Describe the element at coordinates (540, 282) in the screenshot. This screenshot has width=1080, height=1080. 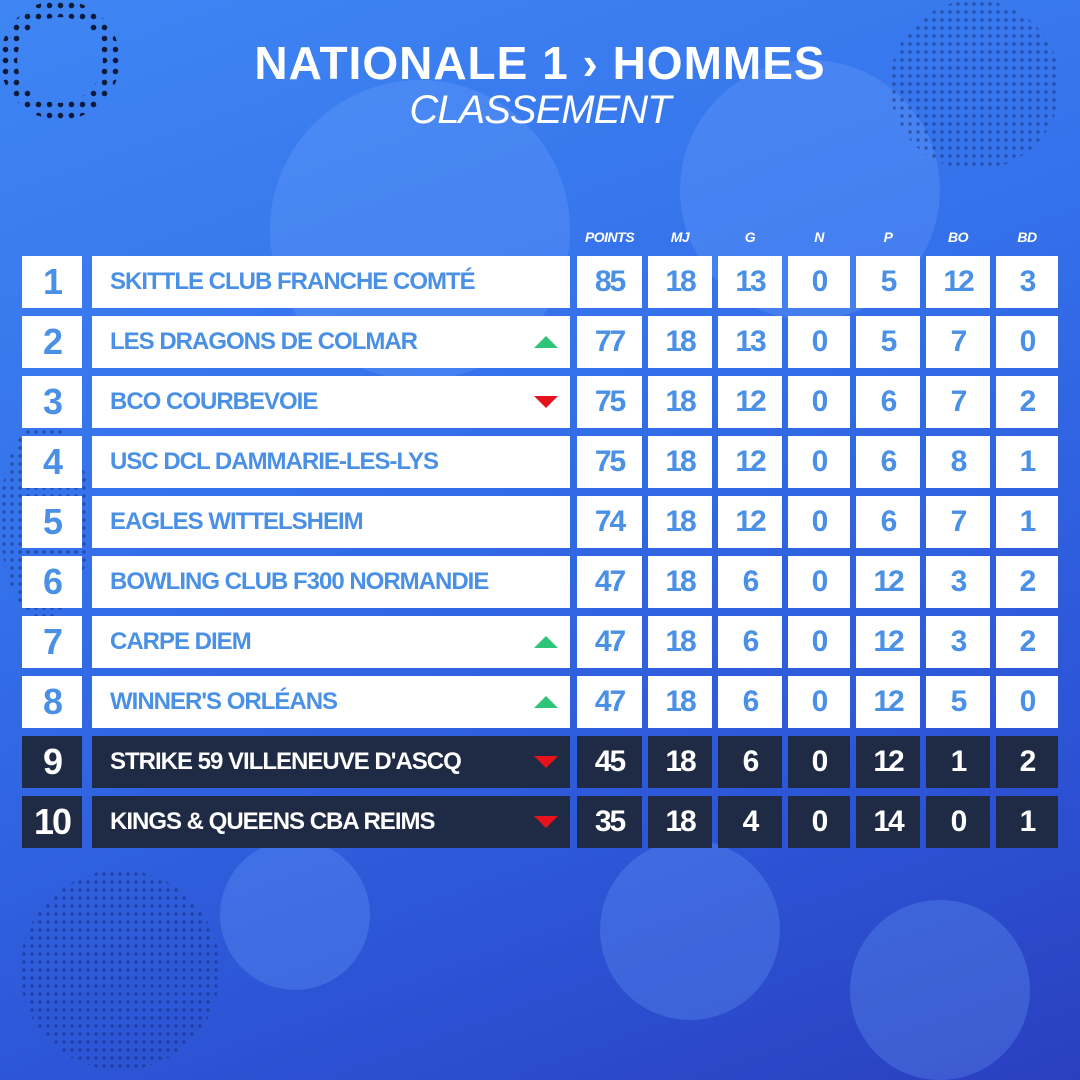
I see `table-row: 1 SKITTLE CLUB FRANCHE COMTÉ 85 18 13 0 5 12 3` at that location.